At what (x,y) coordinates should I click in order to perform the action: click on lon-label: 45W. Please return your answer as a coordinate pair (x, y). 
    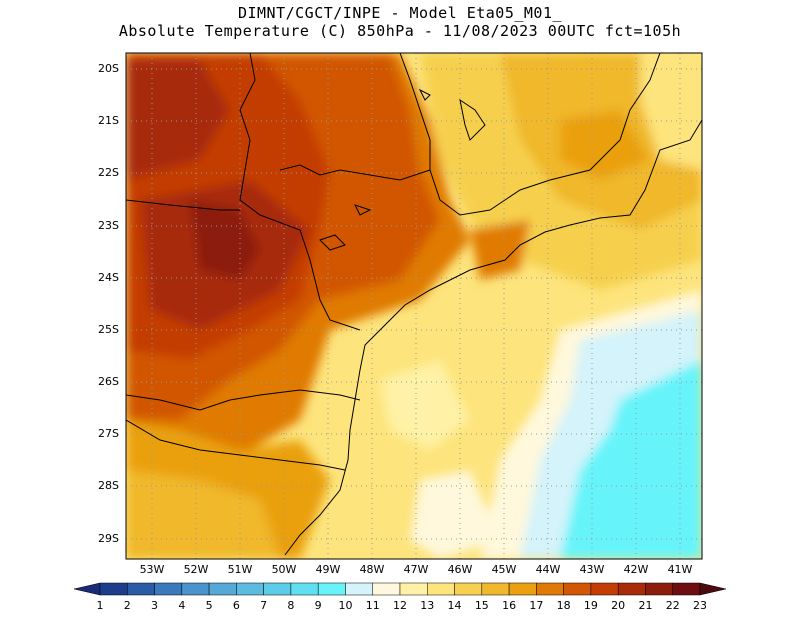
    Looking at the image, I should click on (504, 569).